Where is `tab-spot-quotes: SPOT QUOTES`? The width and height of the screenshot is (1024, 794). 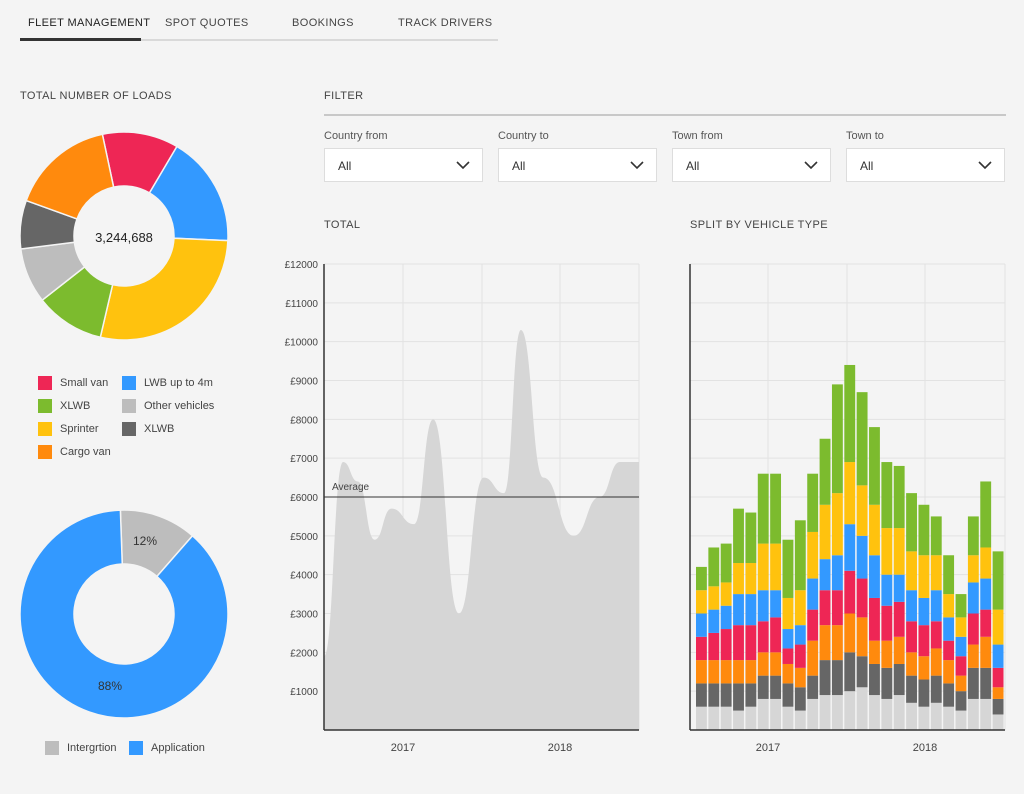
tab-spot-quotes: SPOT QUOTES is located at coordinates (207, 23).